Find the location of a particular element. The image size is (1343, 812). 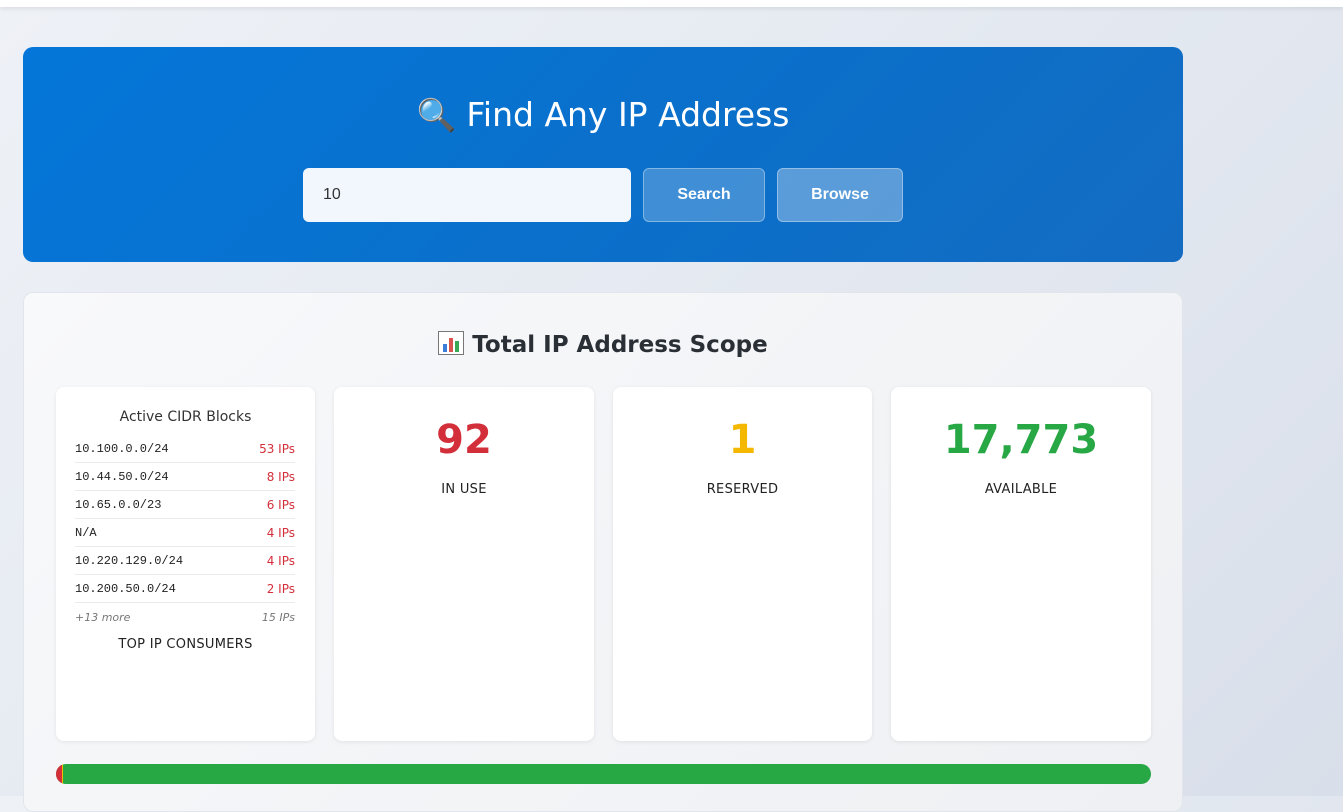

cidr-row: 10.220.129.0/24 4 IPs is located at coordinates (185, 561).